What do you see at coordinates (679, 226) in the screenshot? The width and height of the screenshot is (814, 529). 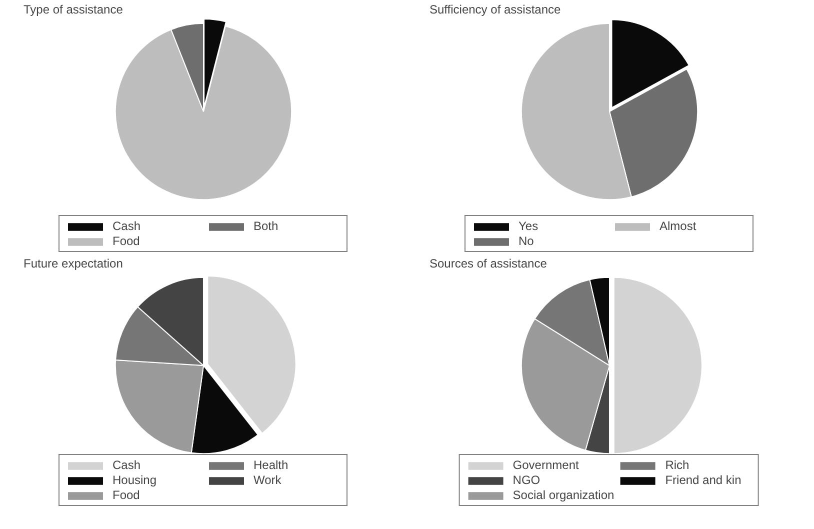 I see `legend-label: Almost` at bounding box center [679, 226].